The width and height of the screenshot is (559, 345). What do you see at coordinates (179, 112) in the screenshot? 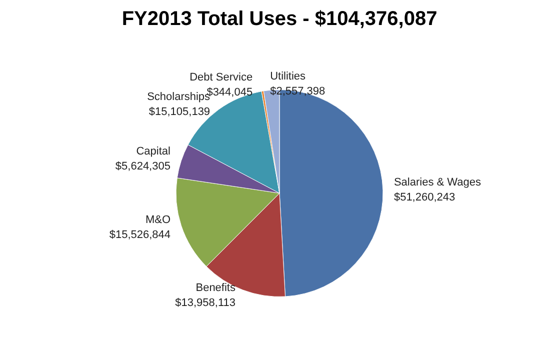
I see `data-label: $15,105,139` at bounding box center [179, 112].